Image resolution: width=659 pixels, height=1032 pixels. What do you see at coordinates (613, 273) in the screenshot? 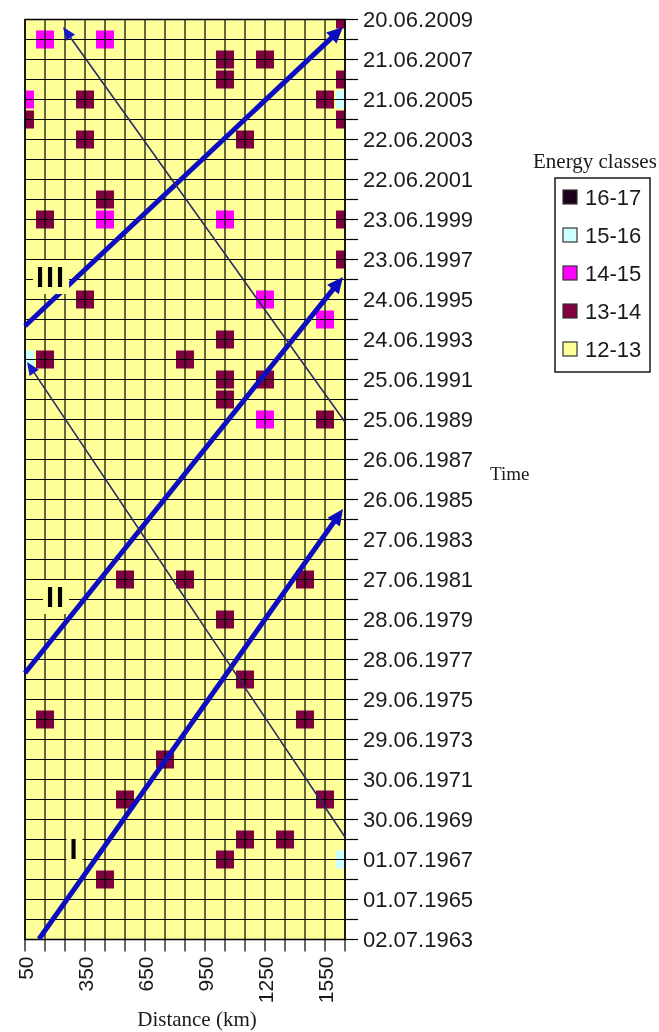
I see `legend-label: 14-15` at bounding box center [613, 273].